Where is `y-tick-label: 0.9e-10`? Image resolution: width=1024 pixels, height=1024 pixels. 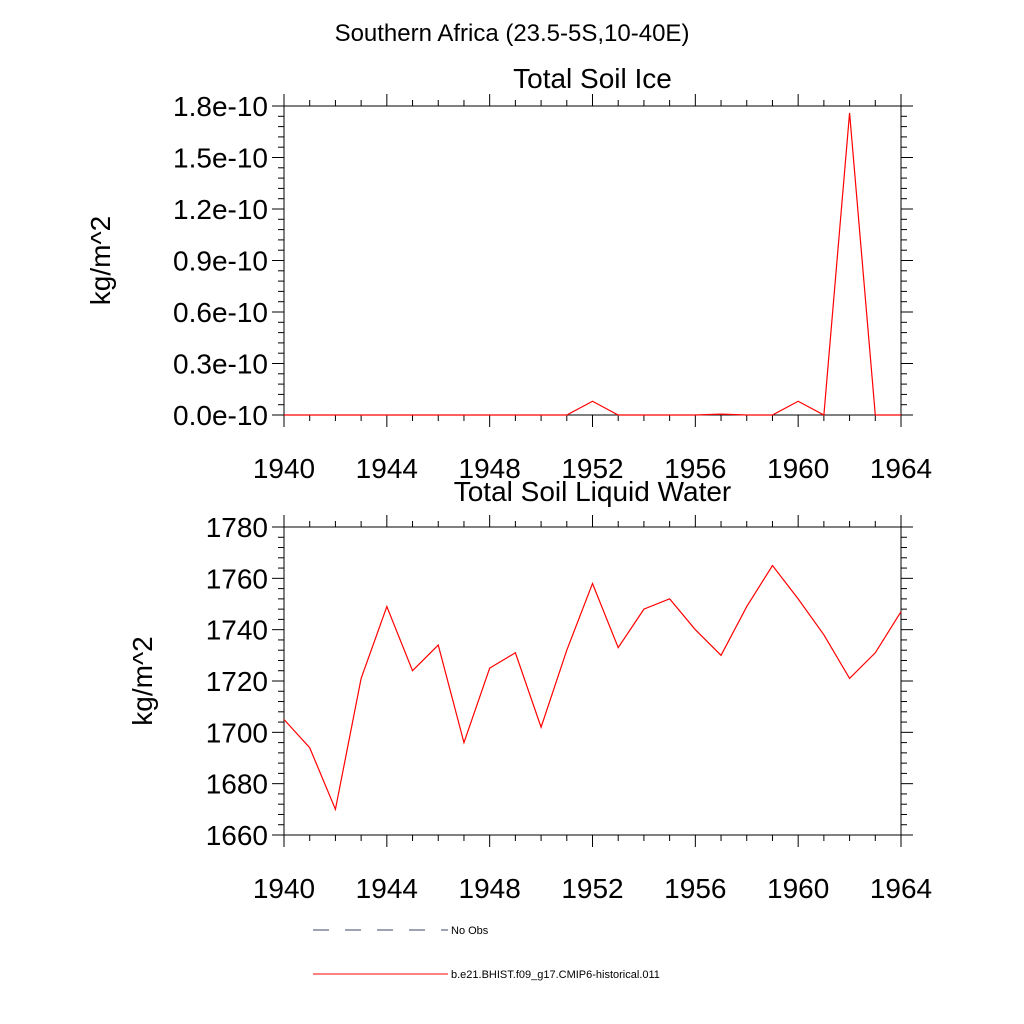
y-tick-label: 0.9e-10 is located at coordinates (220, 261).